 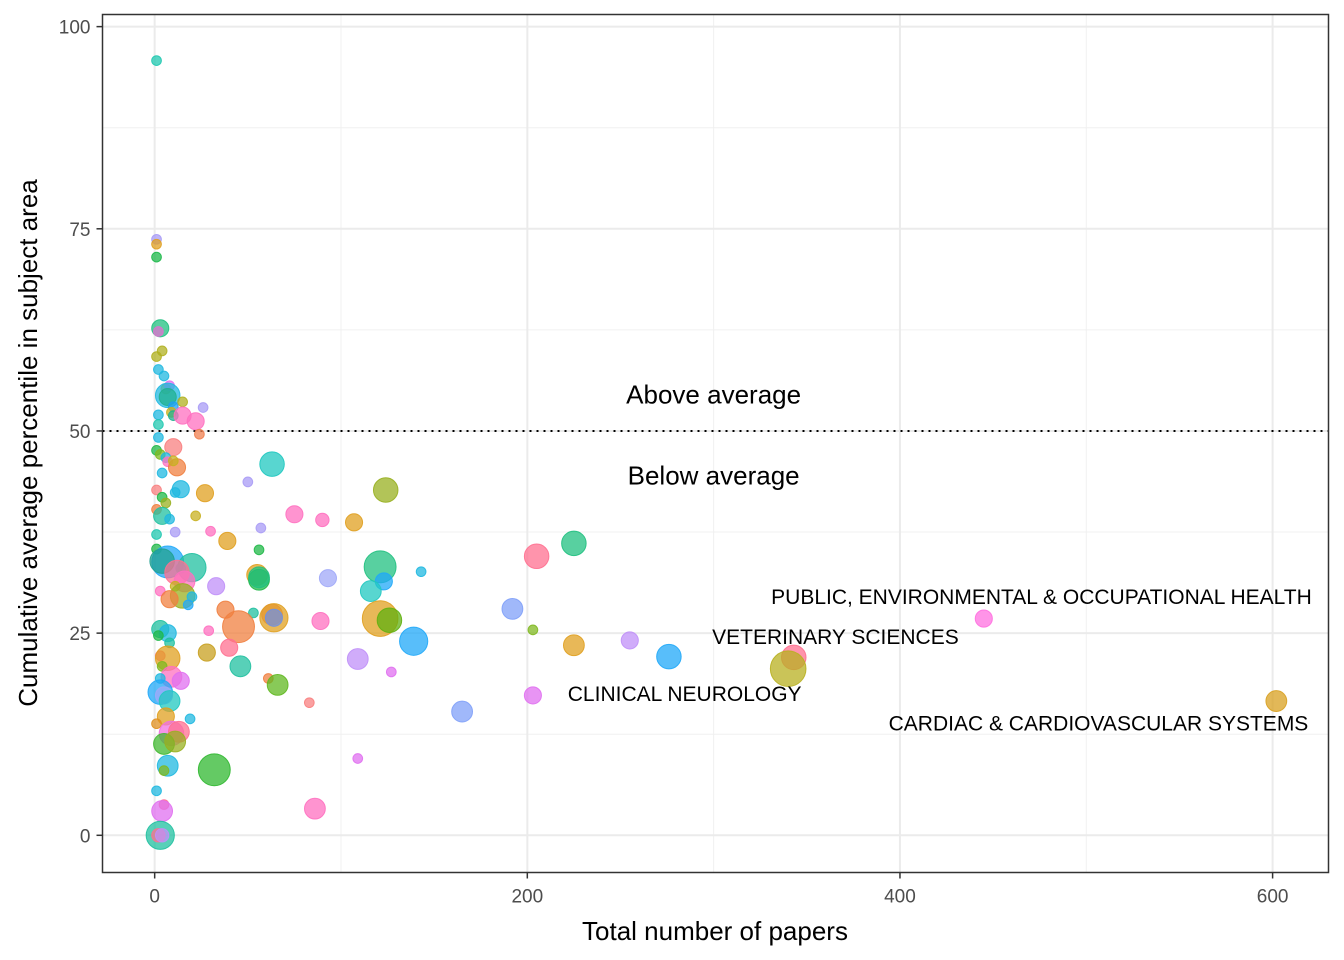 What do you see at coordinates (719, 890) in the screenshot?
I see `x-axis: 0 200 400 600` at bounding box center [719, 890].